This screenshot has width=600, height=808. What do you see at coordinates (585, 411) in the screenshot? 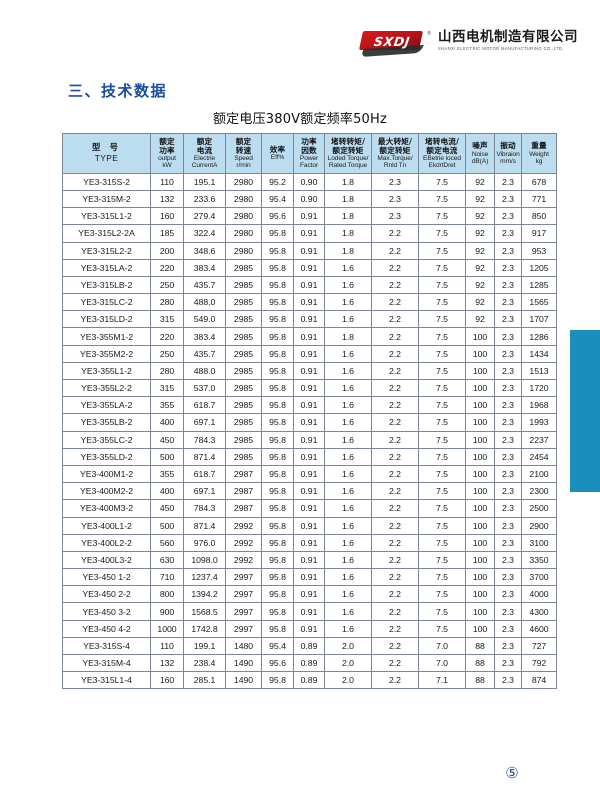
I see `page-edge-tab` at bounding box center [585, 411].